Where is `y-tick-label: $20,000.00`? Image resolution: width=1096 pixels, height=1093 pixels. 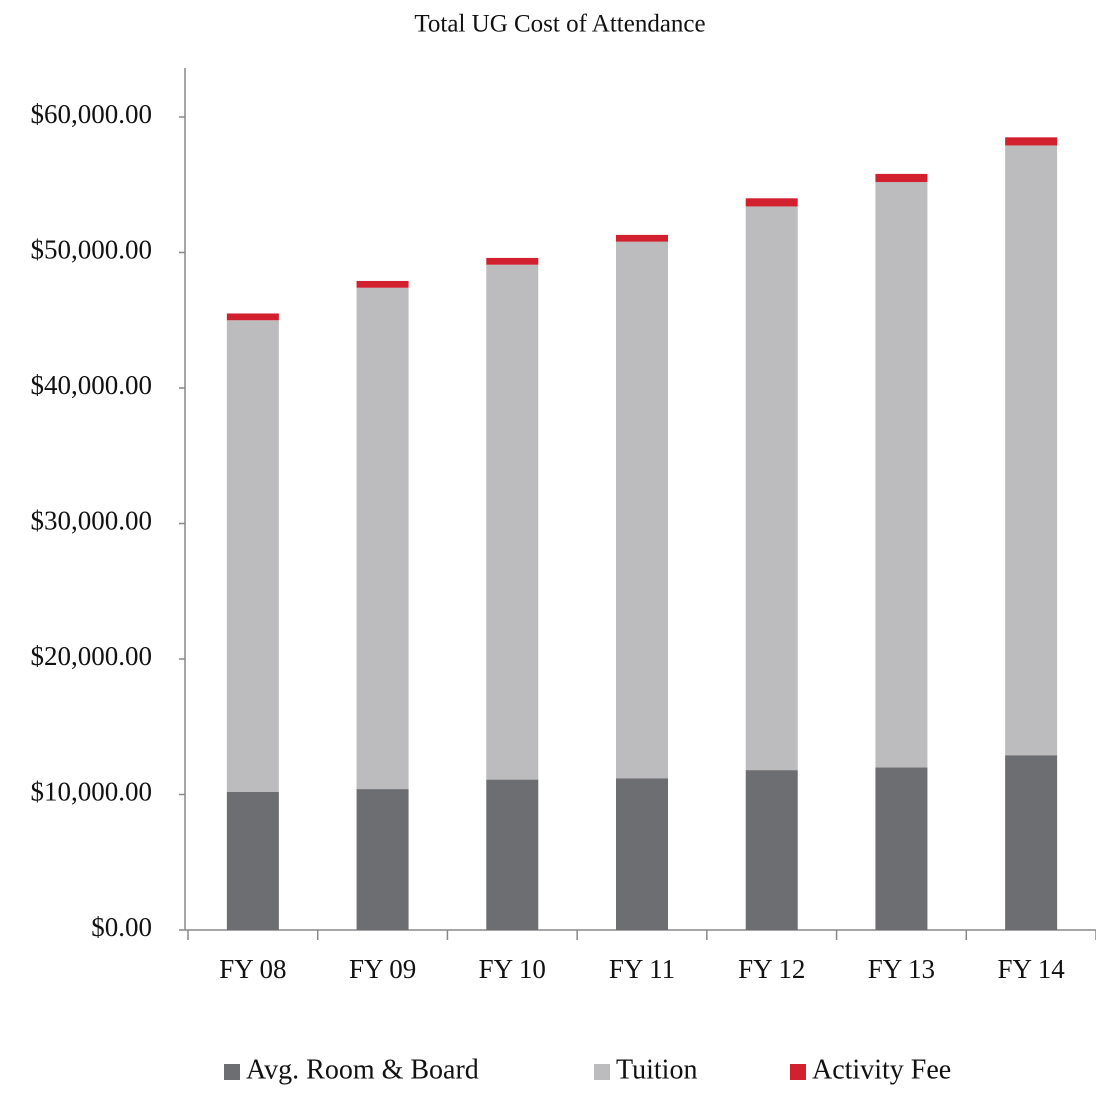 y-tick-label: $20,000.00 is located at coordinates (92, 656).